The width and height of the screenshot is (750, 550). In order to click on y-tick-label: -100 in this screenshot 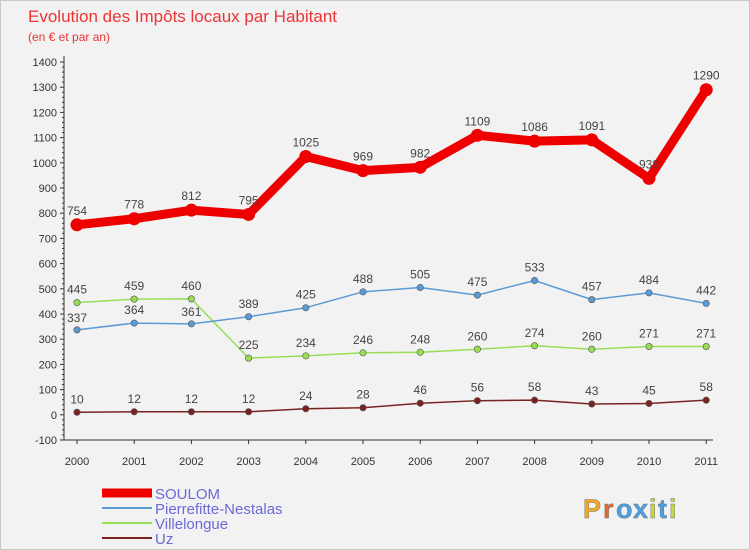, I will do `click(46, 441)`.